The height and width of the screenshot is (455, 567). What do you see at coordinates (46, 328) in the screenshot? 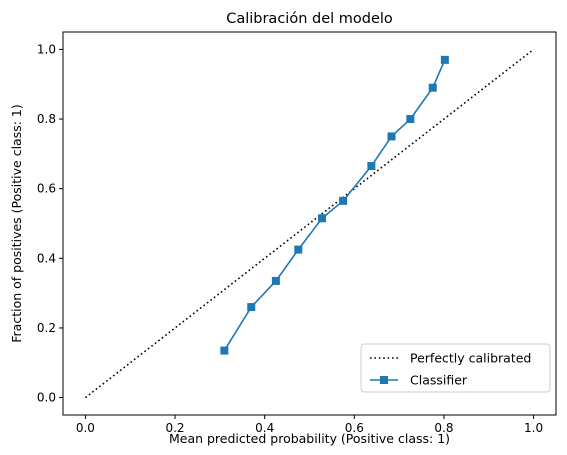
I see `y-tick-label: 0.2` at bounding box center [46, 328].